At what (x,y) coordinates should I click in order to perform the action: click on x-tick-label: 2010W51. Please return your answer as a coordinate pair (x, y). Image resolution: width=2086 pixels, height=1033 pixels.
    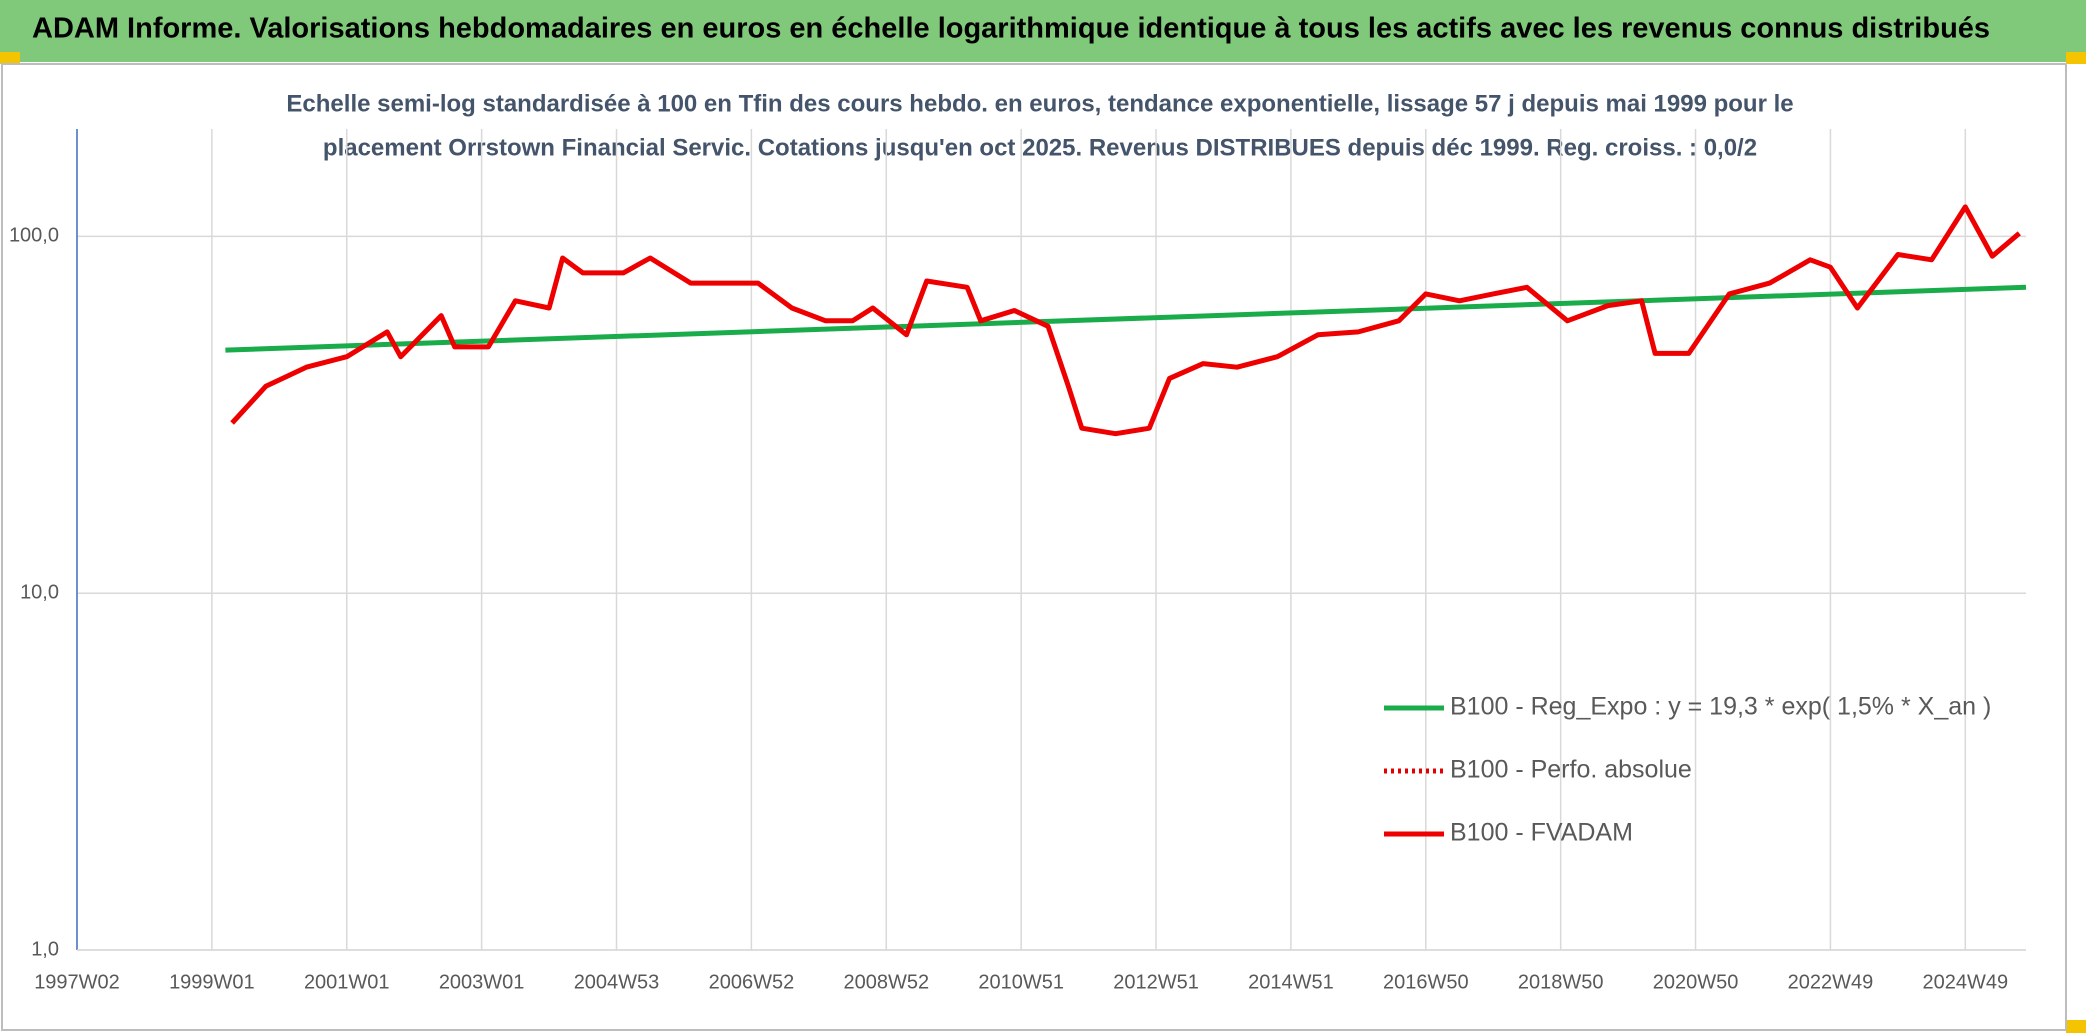
    Looking at the image, I should click on (1021, 982).